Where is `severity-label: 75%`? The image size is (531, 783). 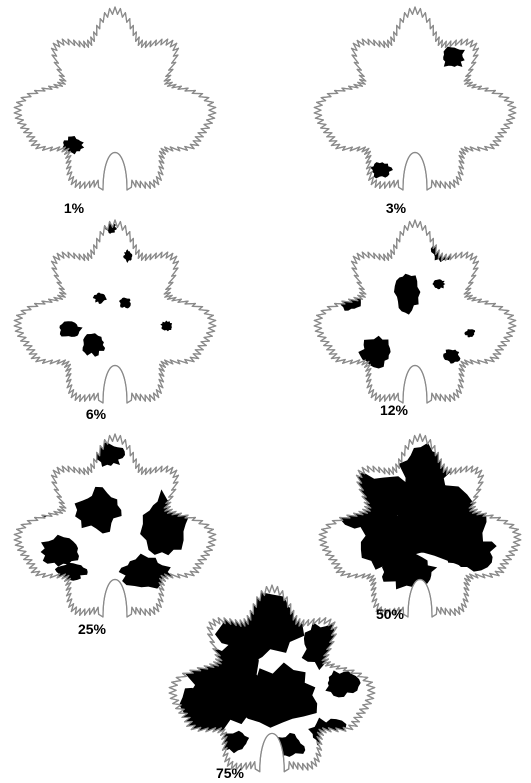 severity-label: 75% is located at coordinates (230, 773).